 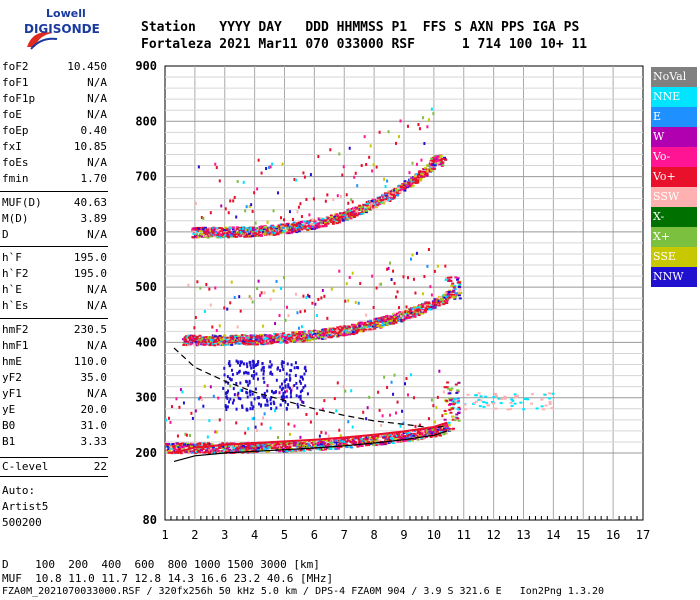 What do you see at coordinates (90, 273) in the screenshot?
I see `param-hf2-value: 195.0` at bounding box center [90, 273].